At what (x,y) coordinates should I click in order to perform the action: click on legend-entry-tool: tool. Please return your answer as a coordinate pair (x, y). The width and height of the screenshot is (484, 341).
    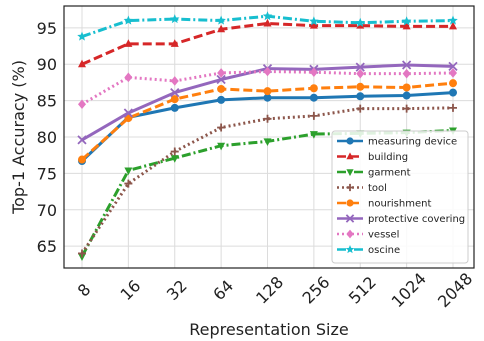
    Looking at the image, I should click on (362, 188).